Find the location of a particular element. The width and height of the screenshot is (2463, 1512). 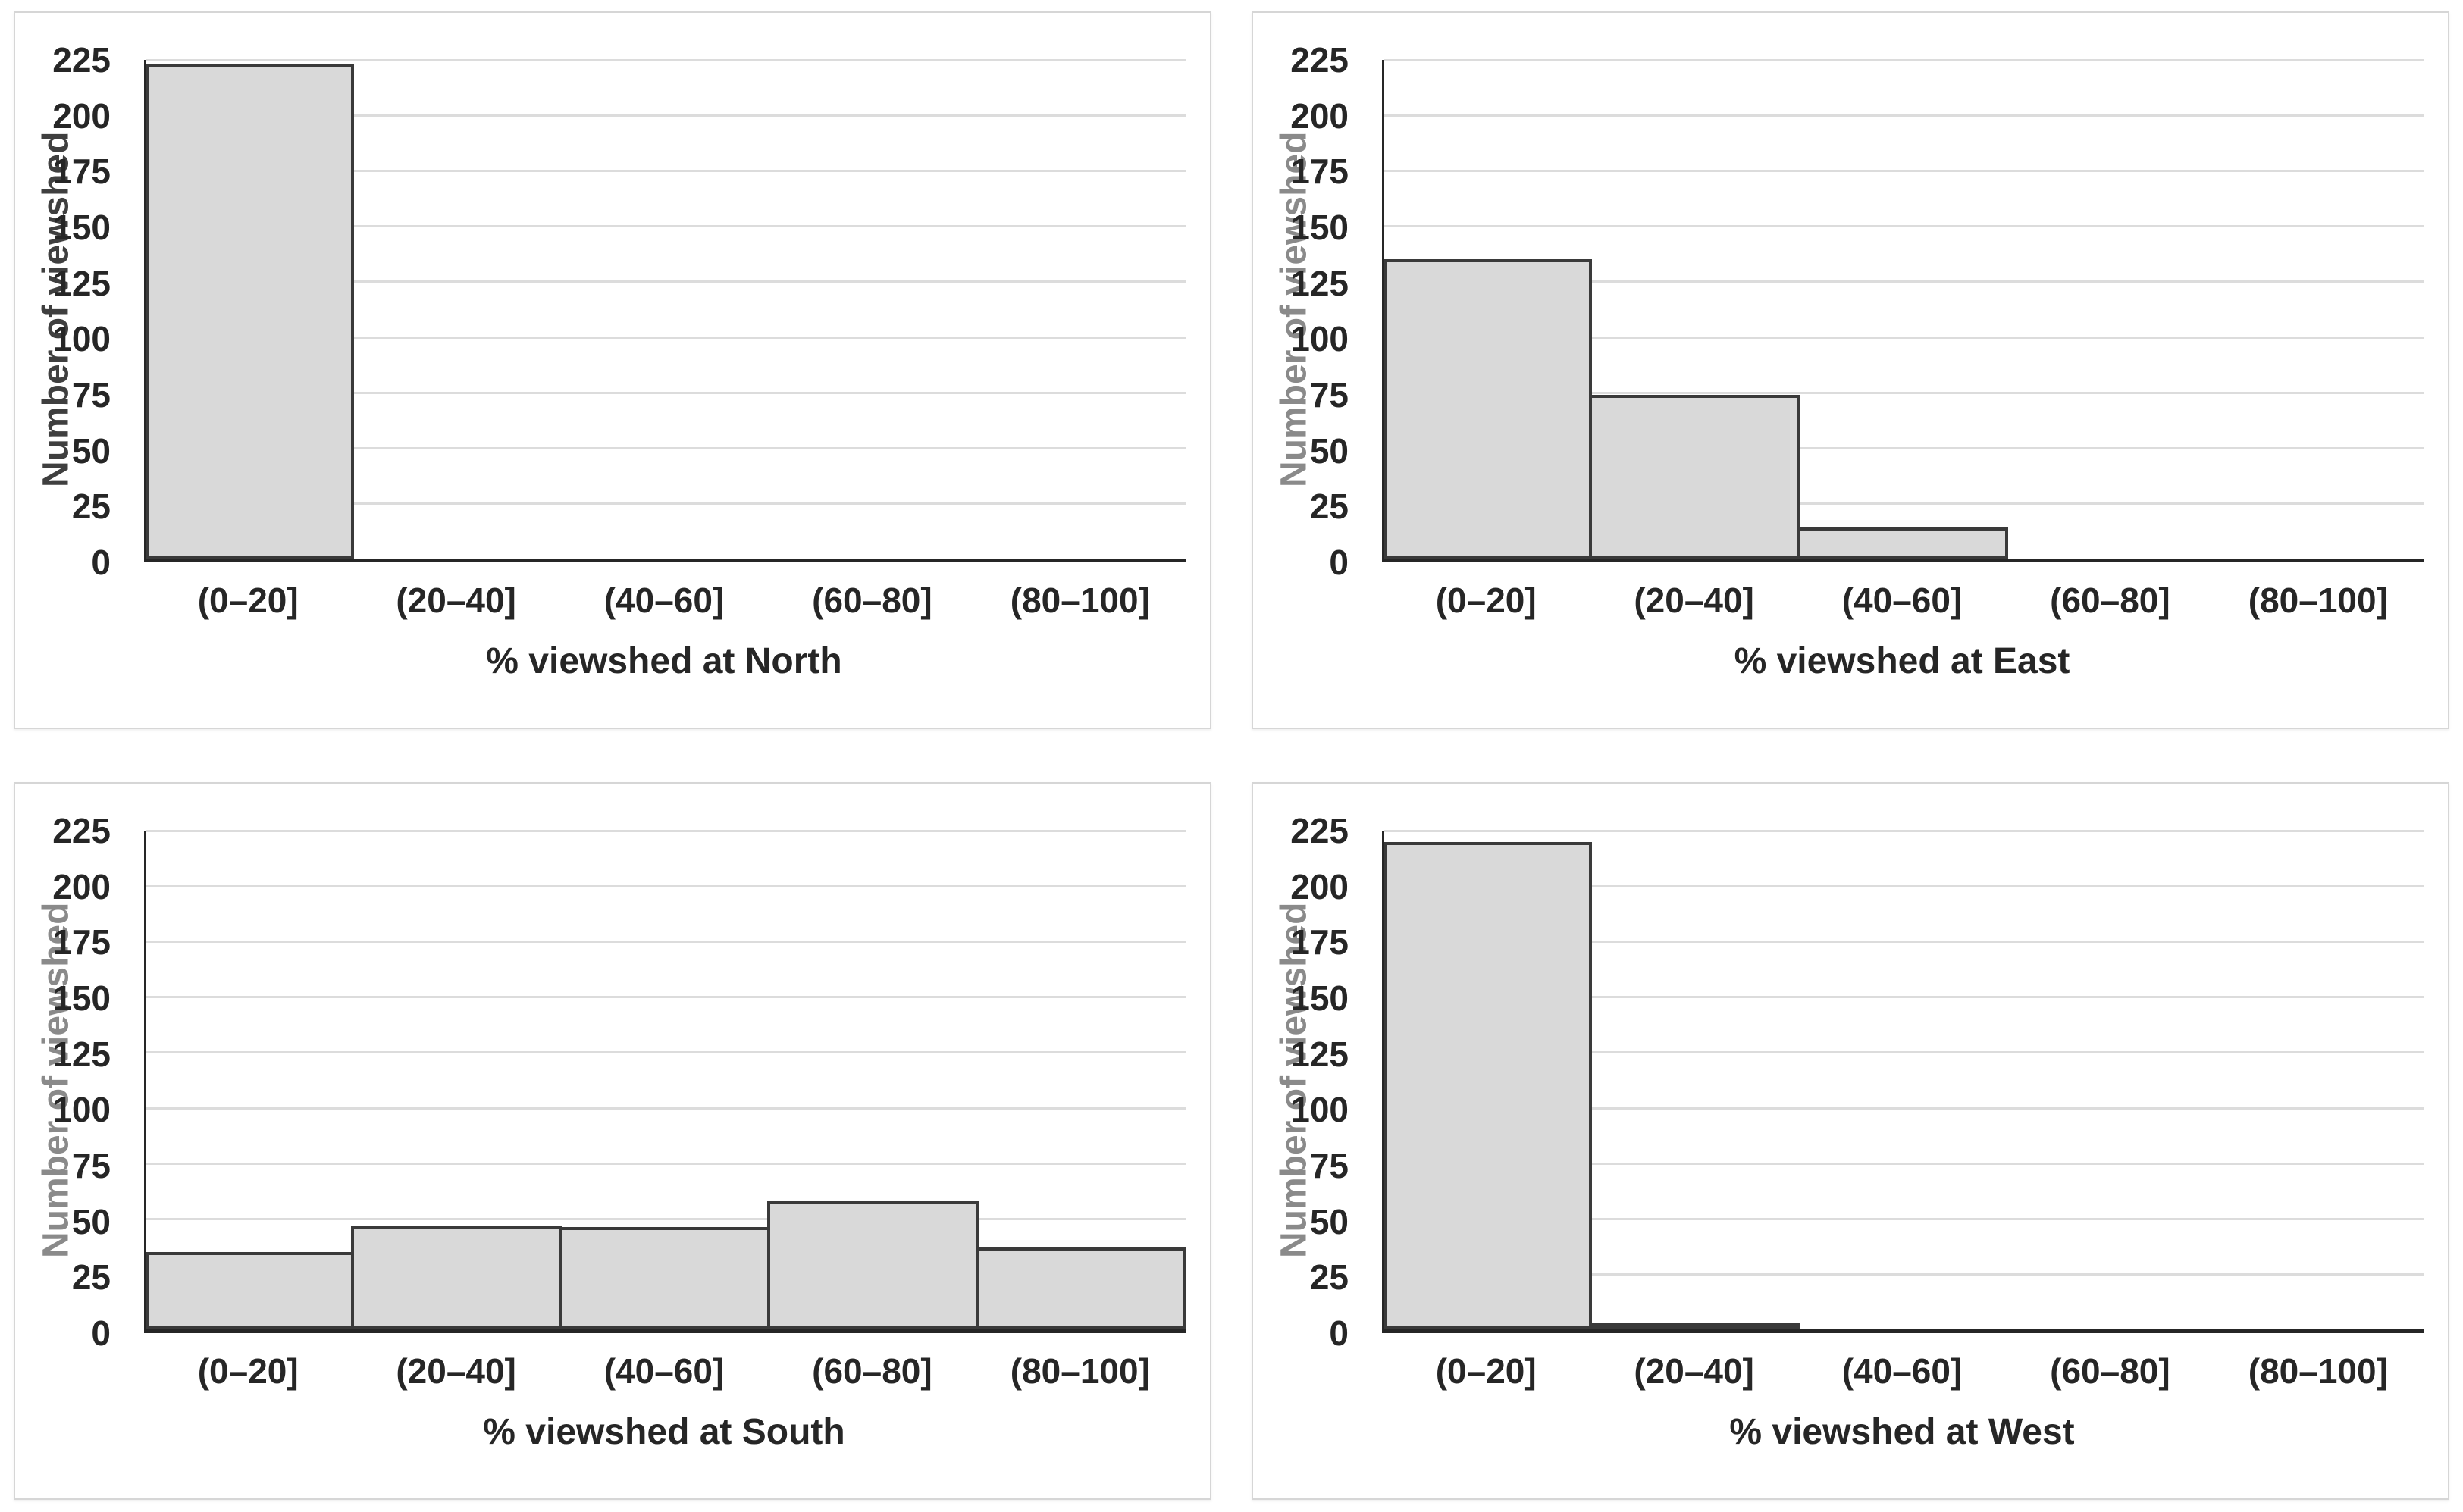

x-axis-title: % viewshed at South is located at coordinates (664, 1432).